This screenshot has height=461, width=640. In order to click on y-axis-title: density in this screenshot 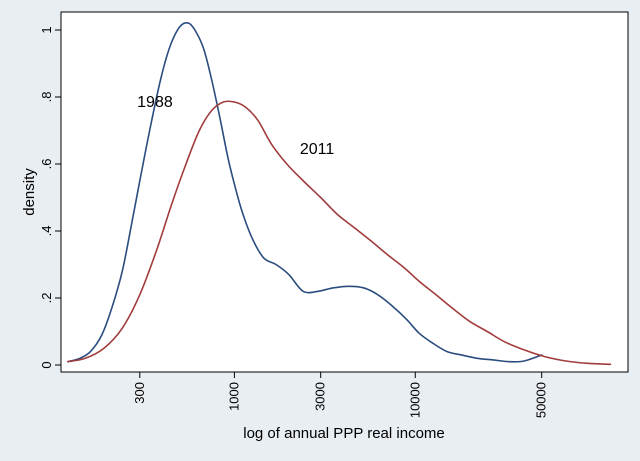, I will do `click(29, 192)`.